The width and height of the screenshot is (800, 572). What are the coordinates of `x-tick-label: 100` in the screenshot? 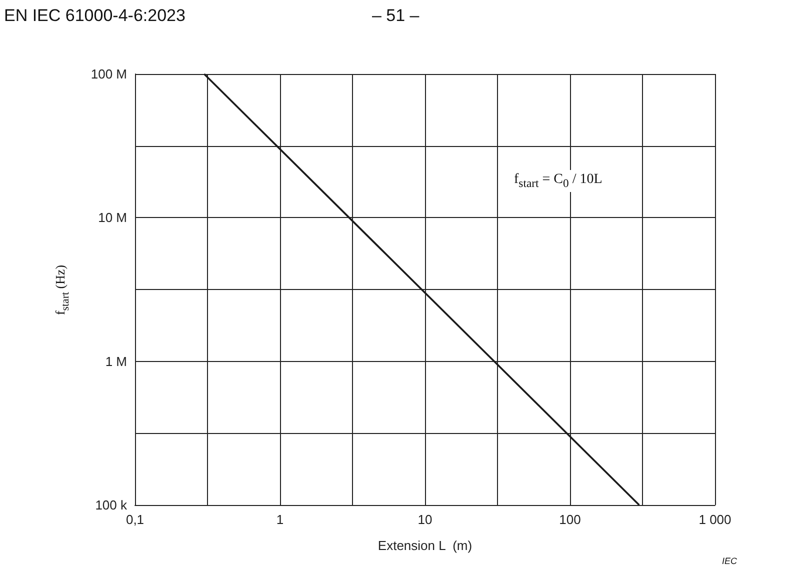 It's located at (570, 519).